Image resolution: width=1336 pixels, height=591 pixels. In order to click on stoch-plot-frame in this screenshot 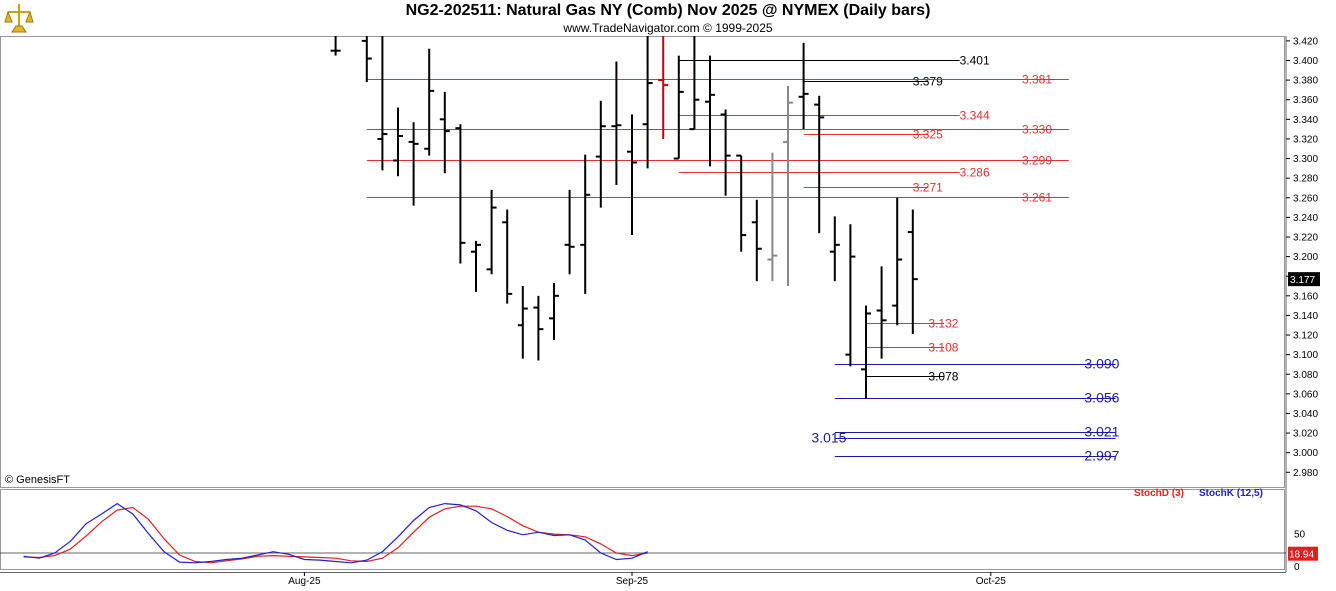, I will do `click(642, 529)`.